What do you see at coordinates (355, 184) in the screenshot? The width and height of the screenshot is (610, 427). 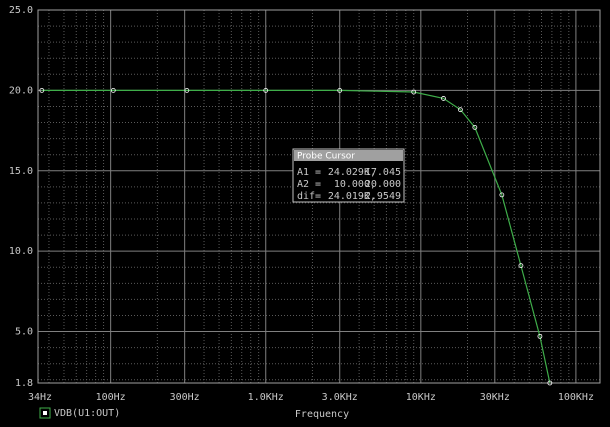 I see `cursor-x: 10.000,` at bounding box center [355, 184].